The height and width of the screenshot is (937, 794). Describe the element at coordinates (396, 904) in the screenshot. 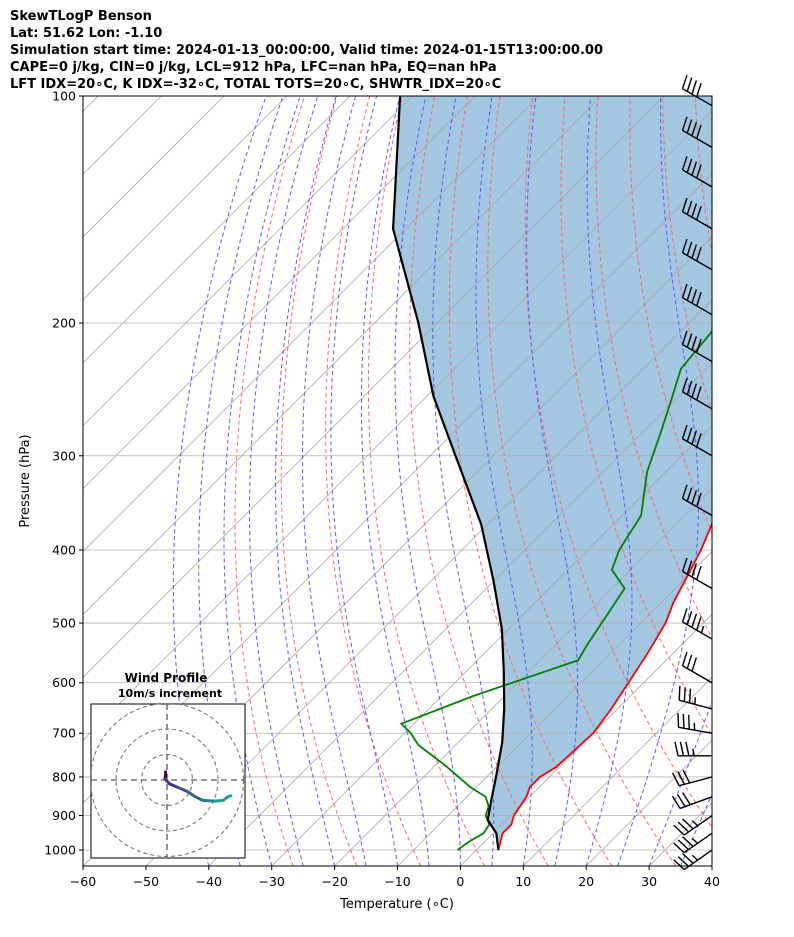

I see `x-axis-label: Temperature (∘C)` at that location.